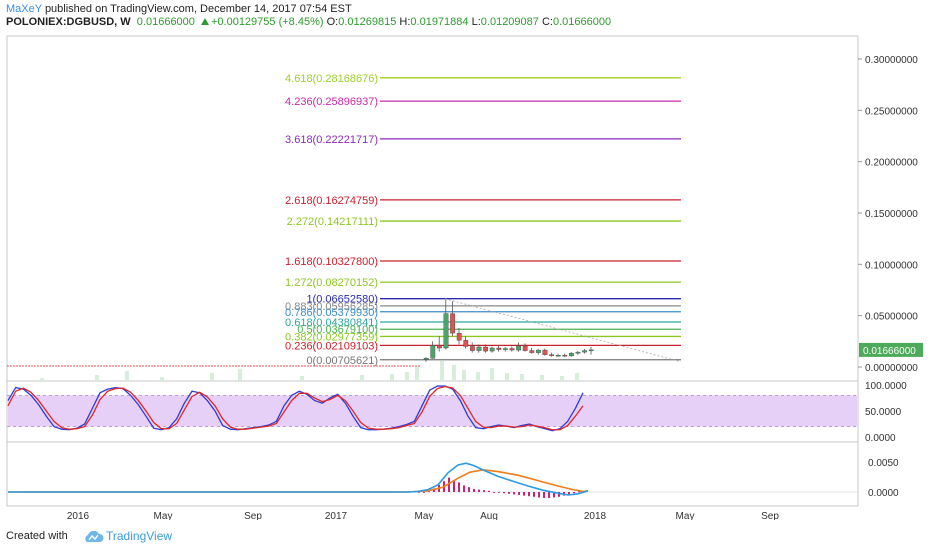 The width and height of the screenshot is (932, 550). I want to click on low-label: L:, so click(476, 22).